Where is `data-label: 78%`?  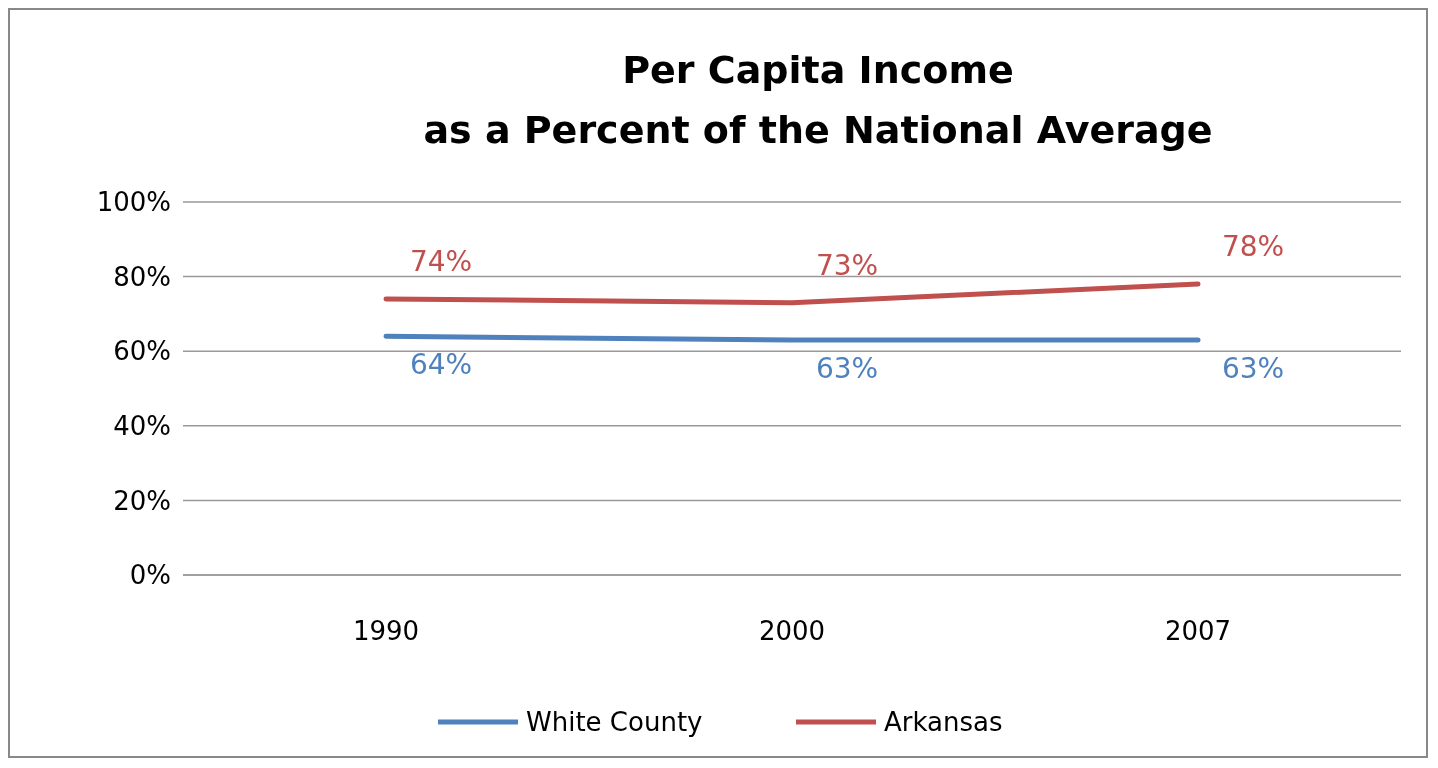 data-label: 78% is located at coordinates (1253, 247).